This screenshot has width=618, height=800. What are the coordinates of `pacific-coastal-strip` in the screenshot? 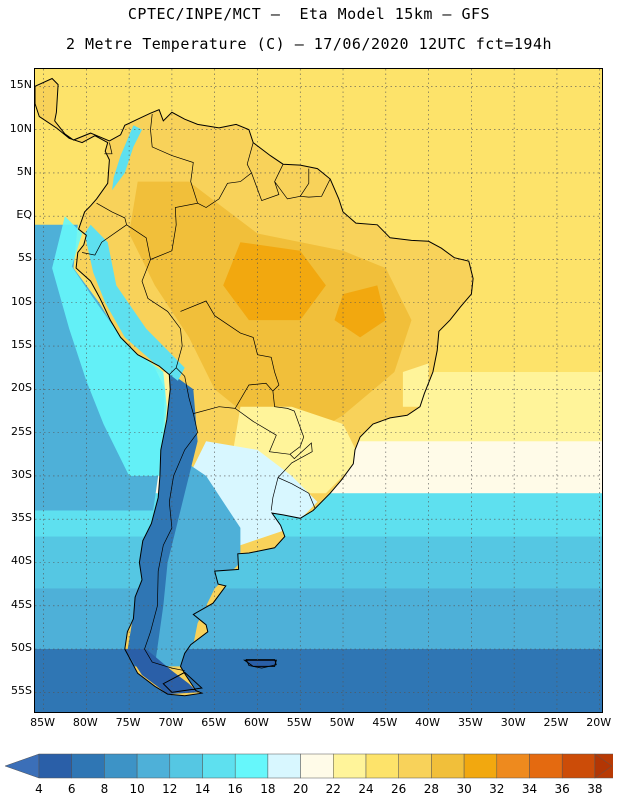 It's located at (109, 346).